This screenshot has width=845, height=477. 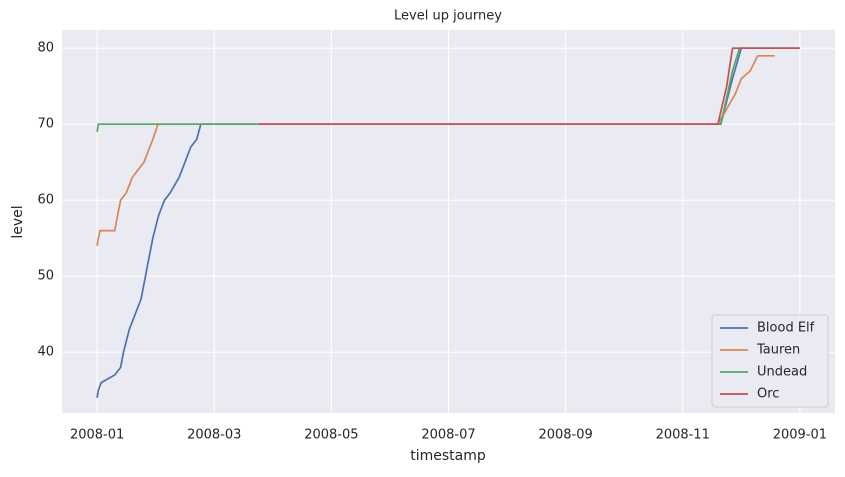 I want to click on chart-title: Level up journey, so click(x=448, y=16).